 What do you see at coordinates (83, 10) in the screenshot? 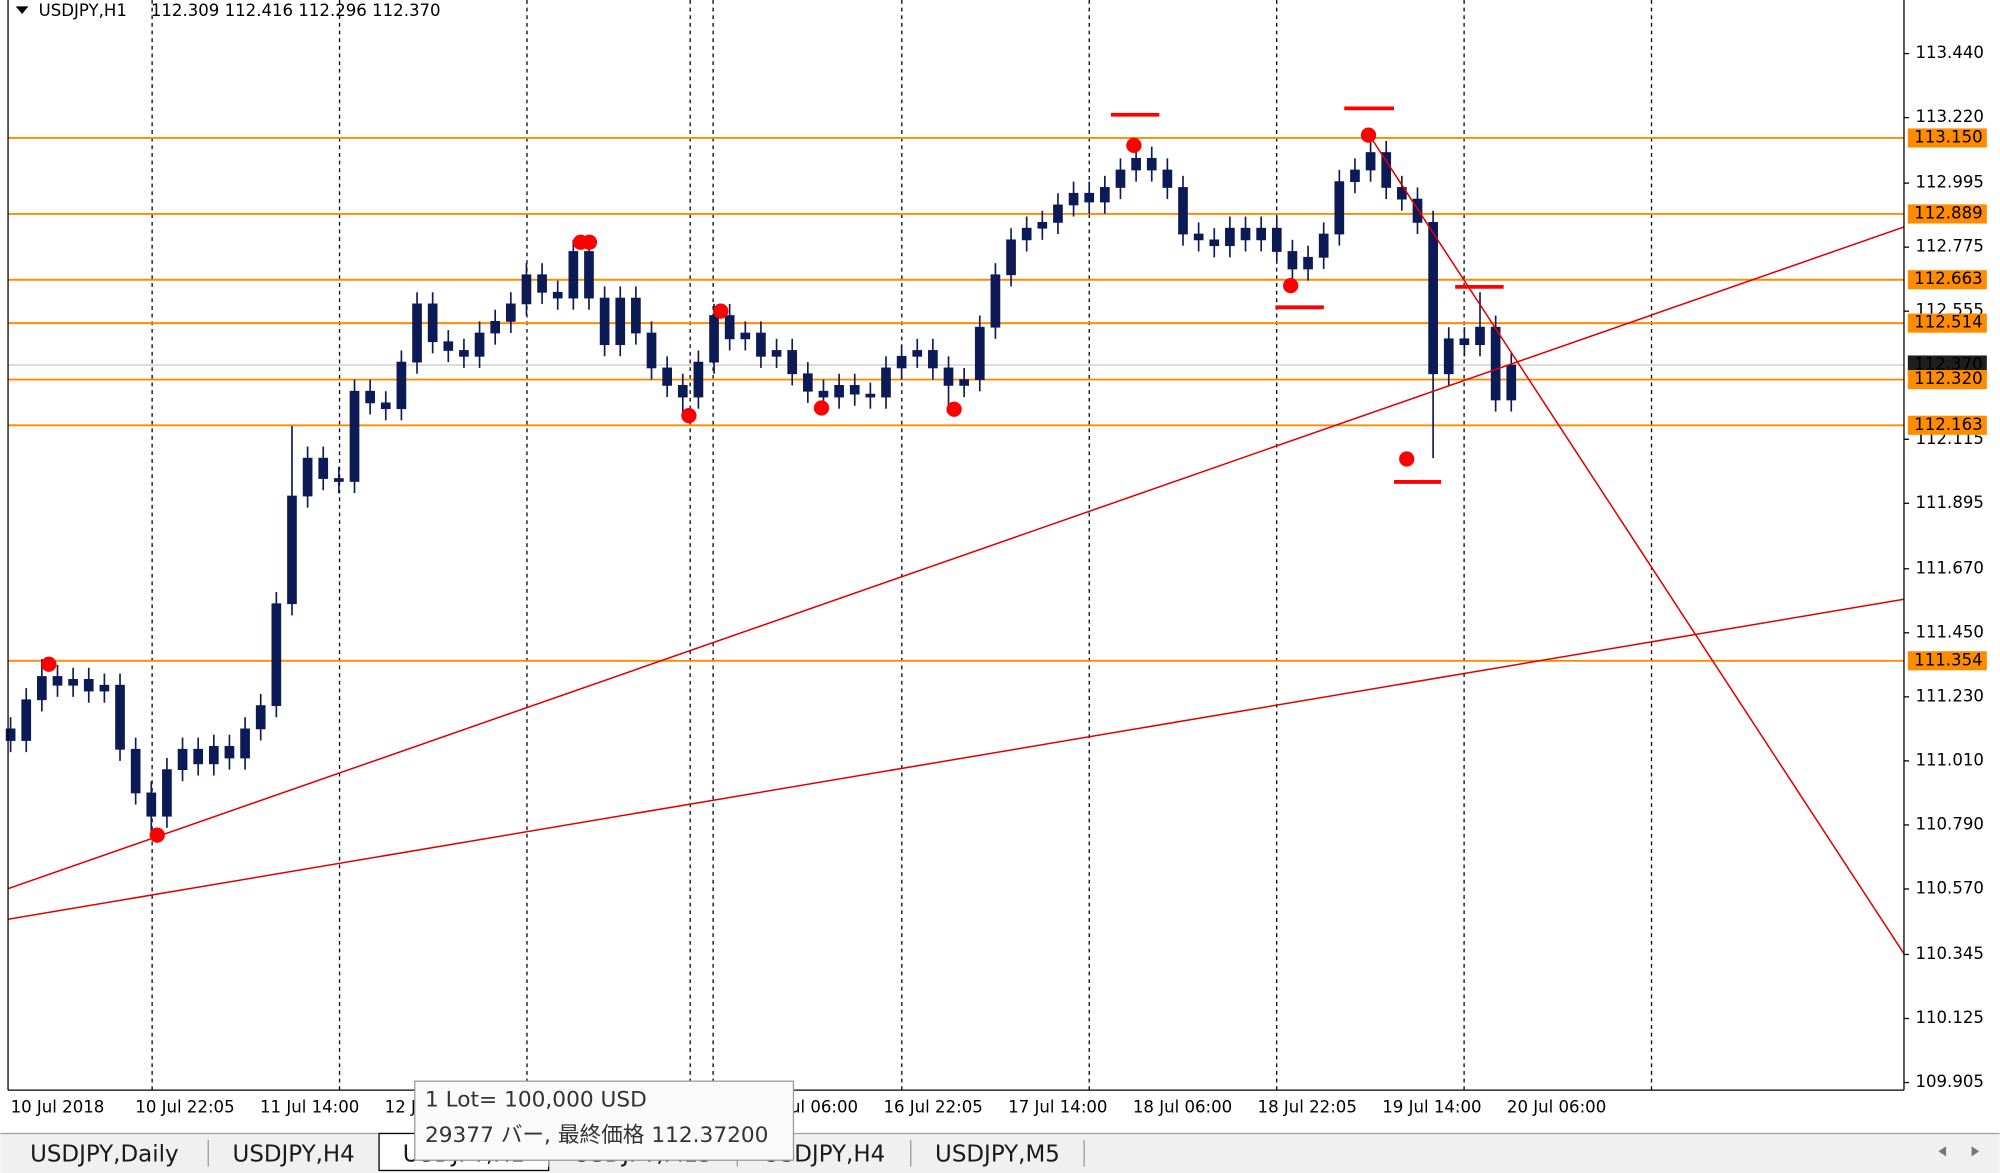
I see `symbol-title: USDJPY,H1` at bounding box center [83, 10].